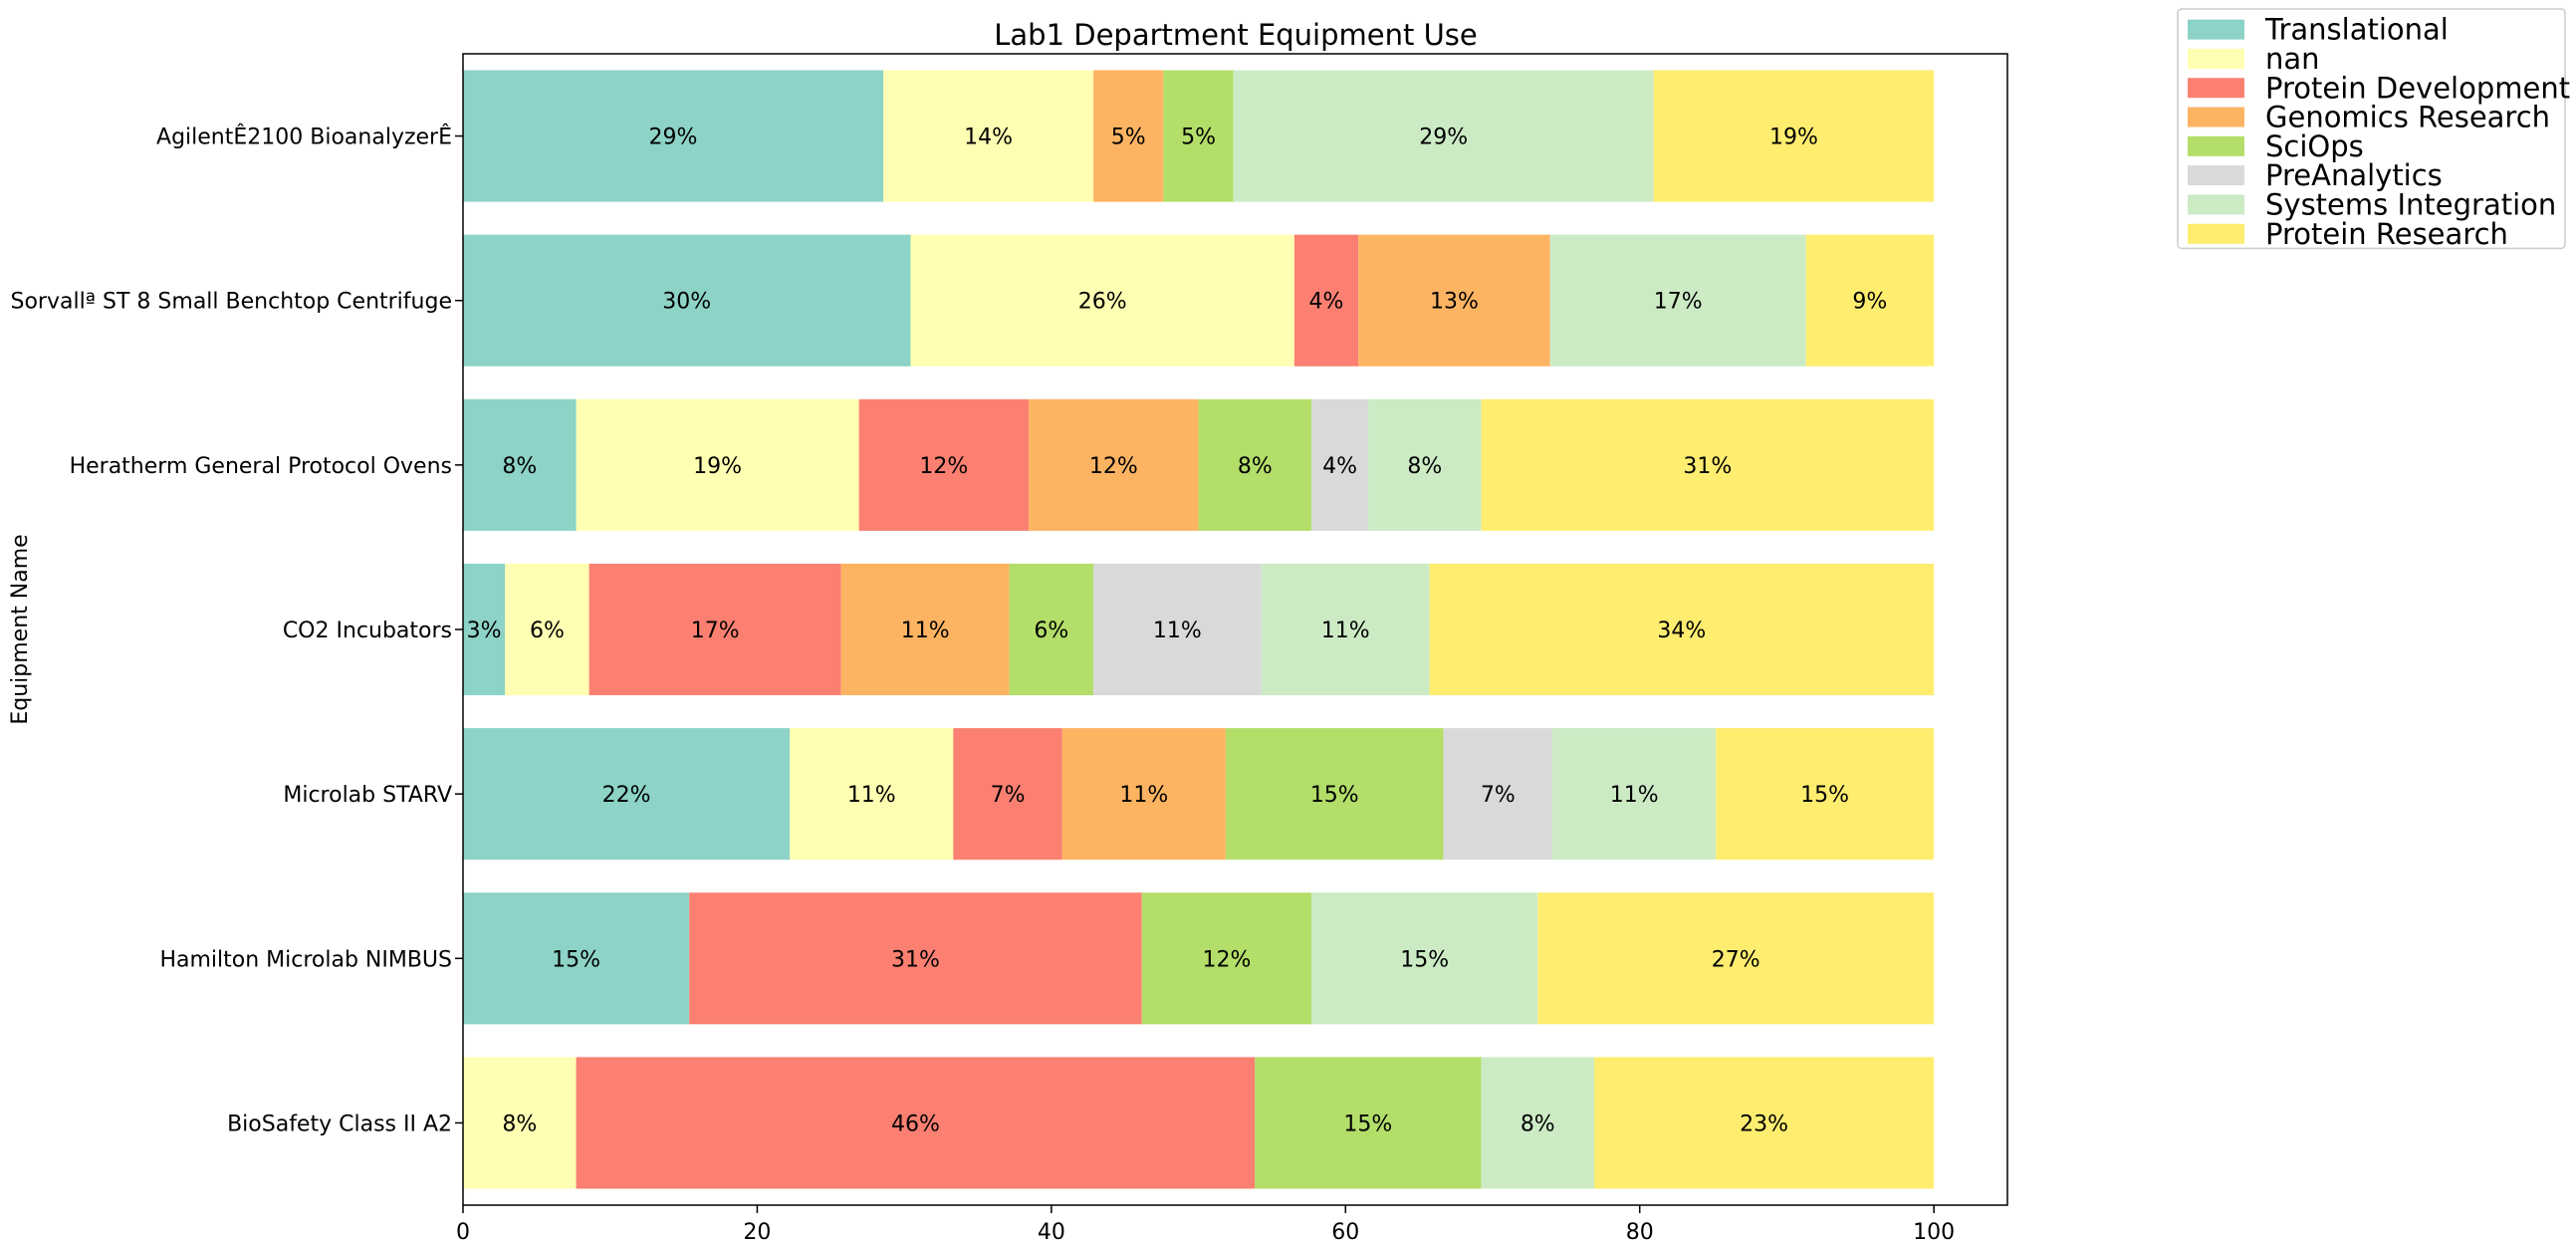  Describe the element at coordinates (2386, 234) in the screenshot. I see `legend-entry-label: Protein Research` at that location.